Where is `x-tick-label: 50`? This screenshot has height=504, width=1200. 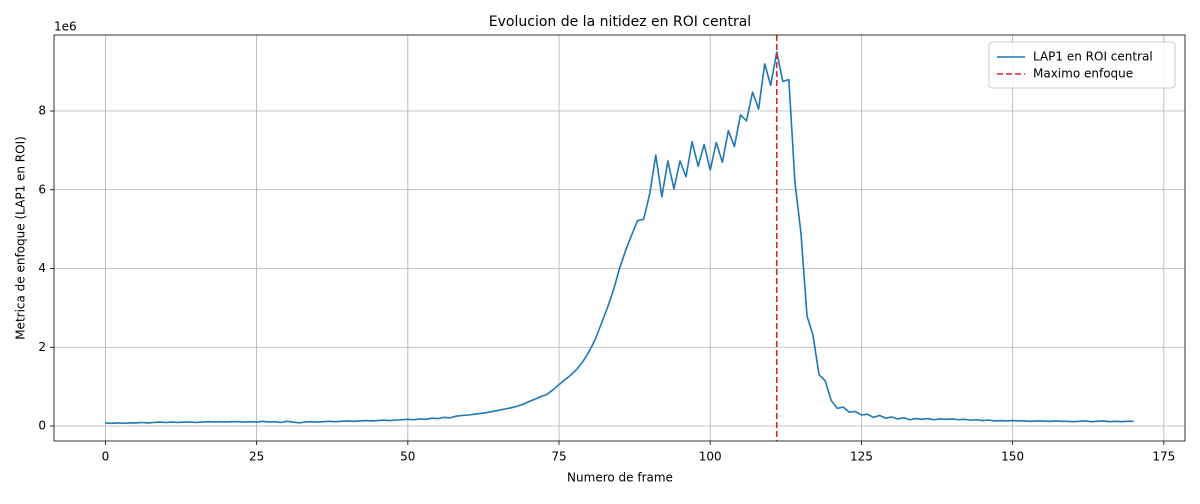
x-tick-label: 50 is located at coordinates (407, 457).